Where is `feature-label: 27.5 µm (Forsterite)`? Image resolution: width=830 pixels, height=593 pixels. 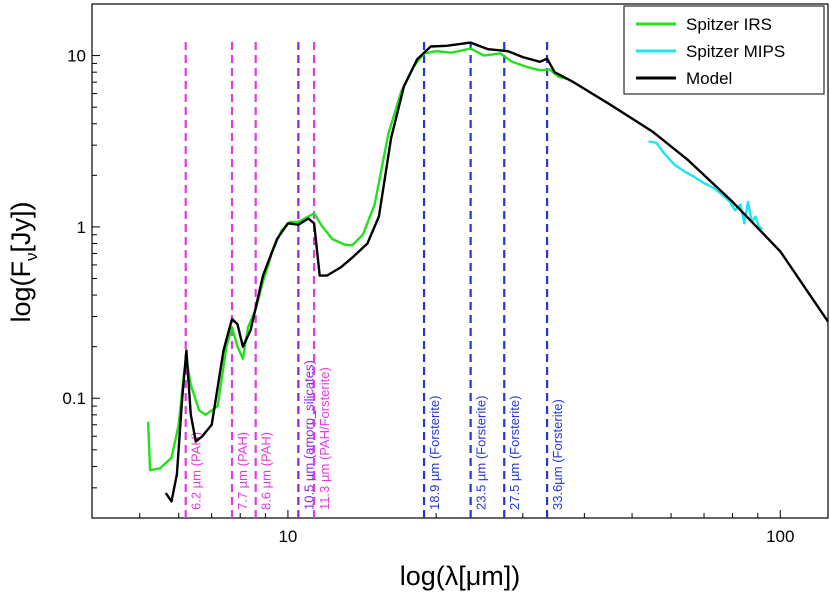 feature-label: 27.5 µm (Forsterite) is located at coordinates (514, 453).